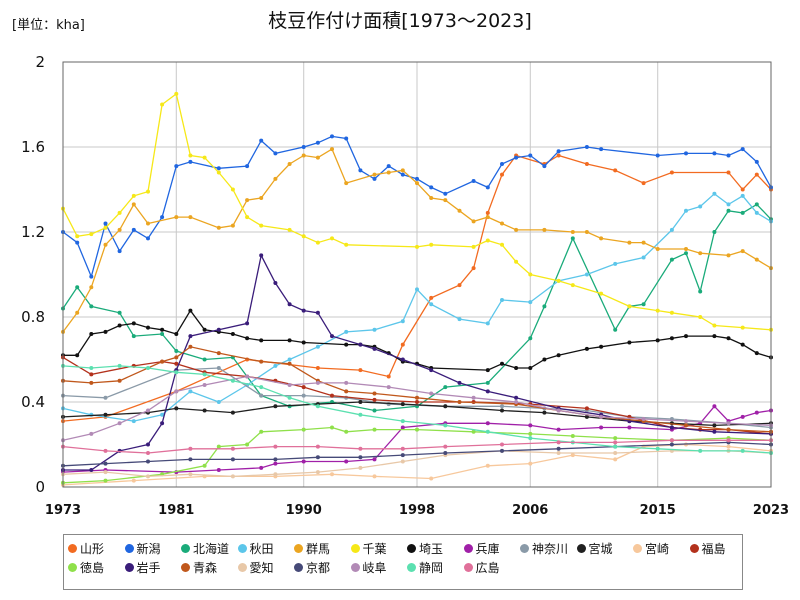 The width and height of the screenshot is (800, 600). Describe the element at coordinates (33, 317) in the screenshot. I see `y-tick-label: 0.8` at that location.